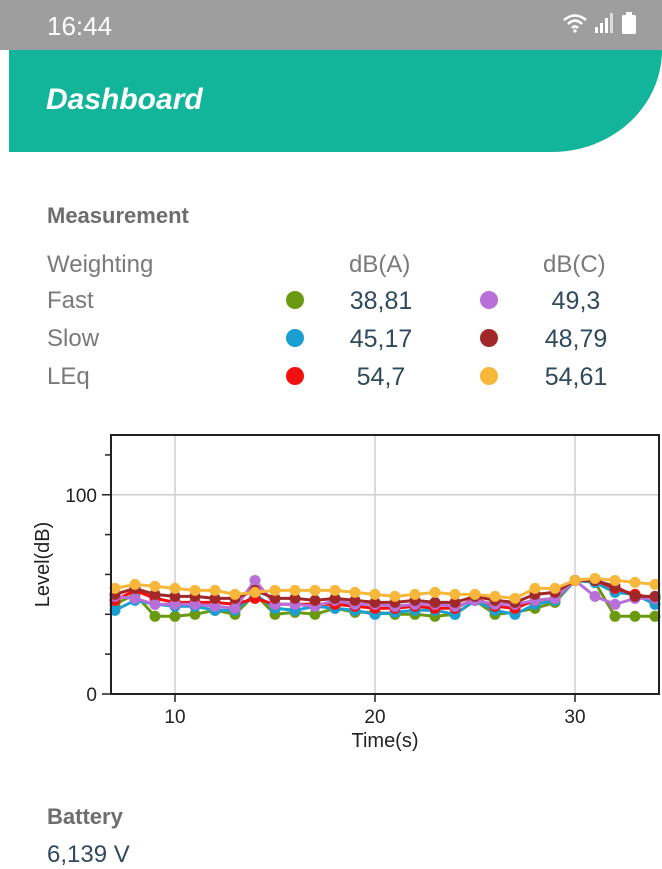 This screenshot has width=662, height=869. What do you see at coordinates (574, 717) in the screenshot?
I see `x-tick-label: 30` at bounding box center [574, 717].